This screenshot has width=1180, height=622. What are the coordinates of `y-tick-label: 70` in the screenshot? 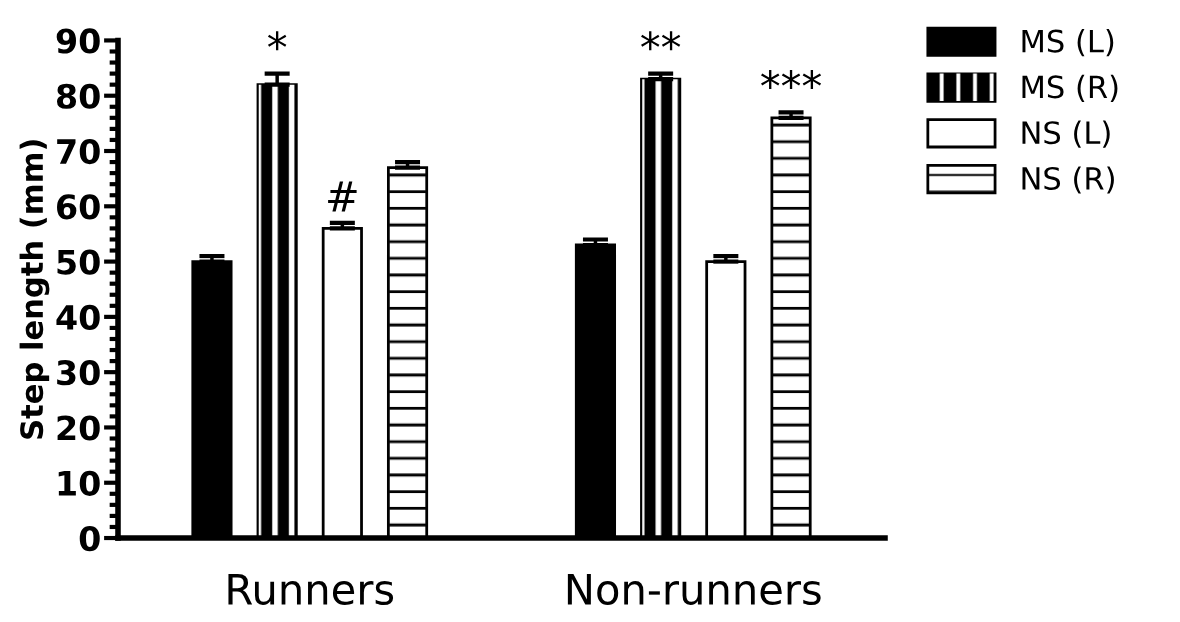 It's located at (78, 151).